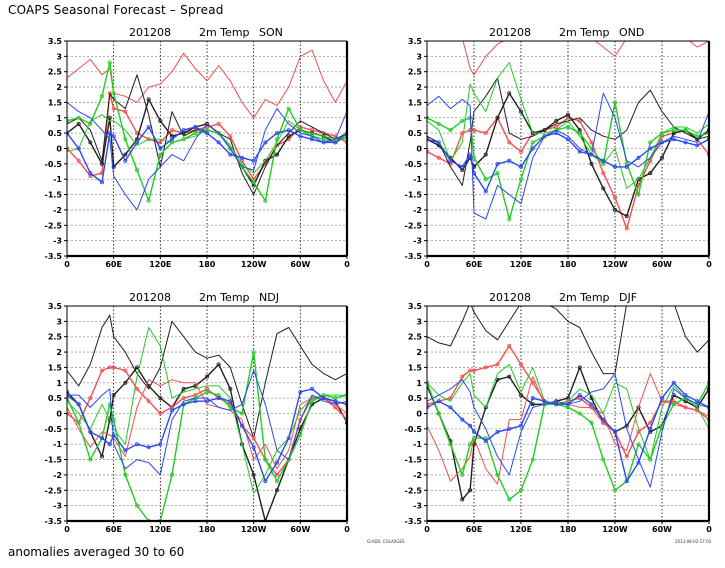 This screenshot has width=725, height=568. Describe the element at coordinates (207, 417) in the screenshot. I see `series-group` at that location.